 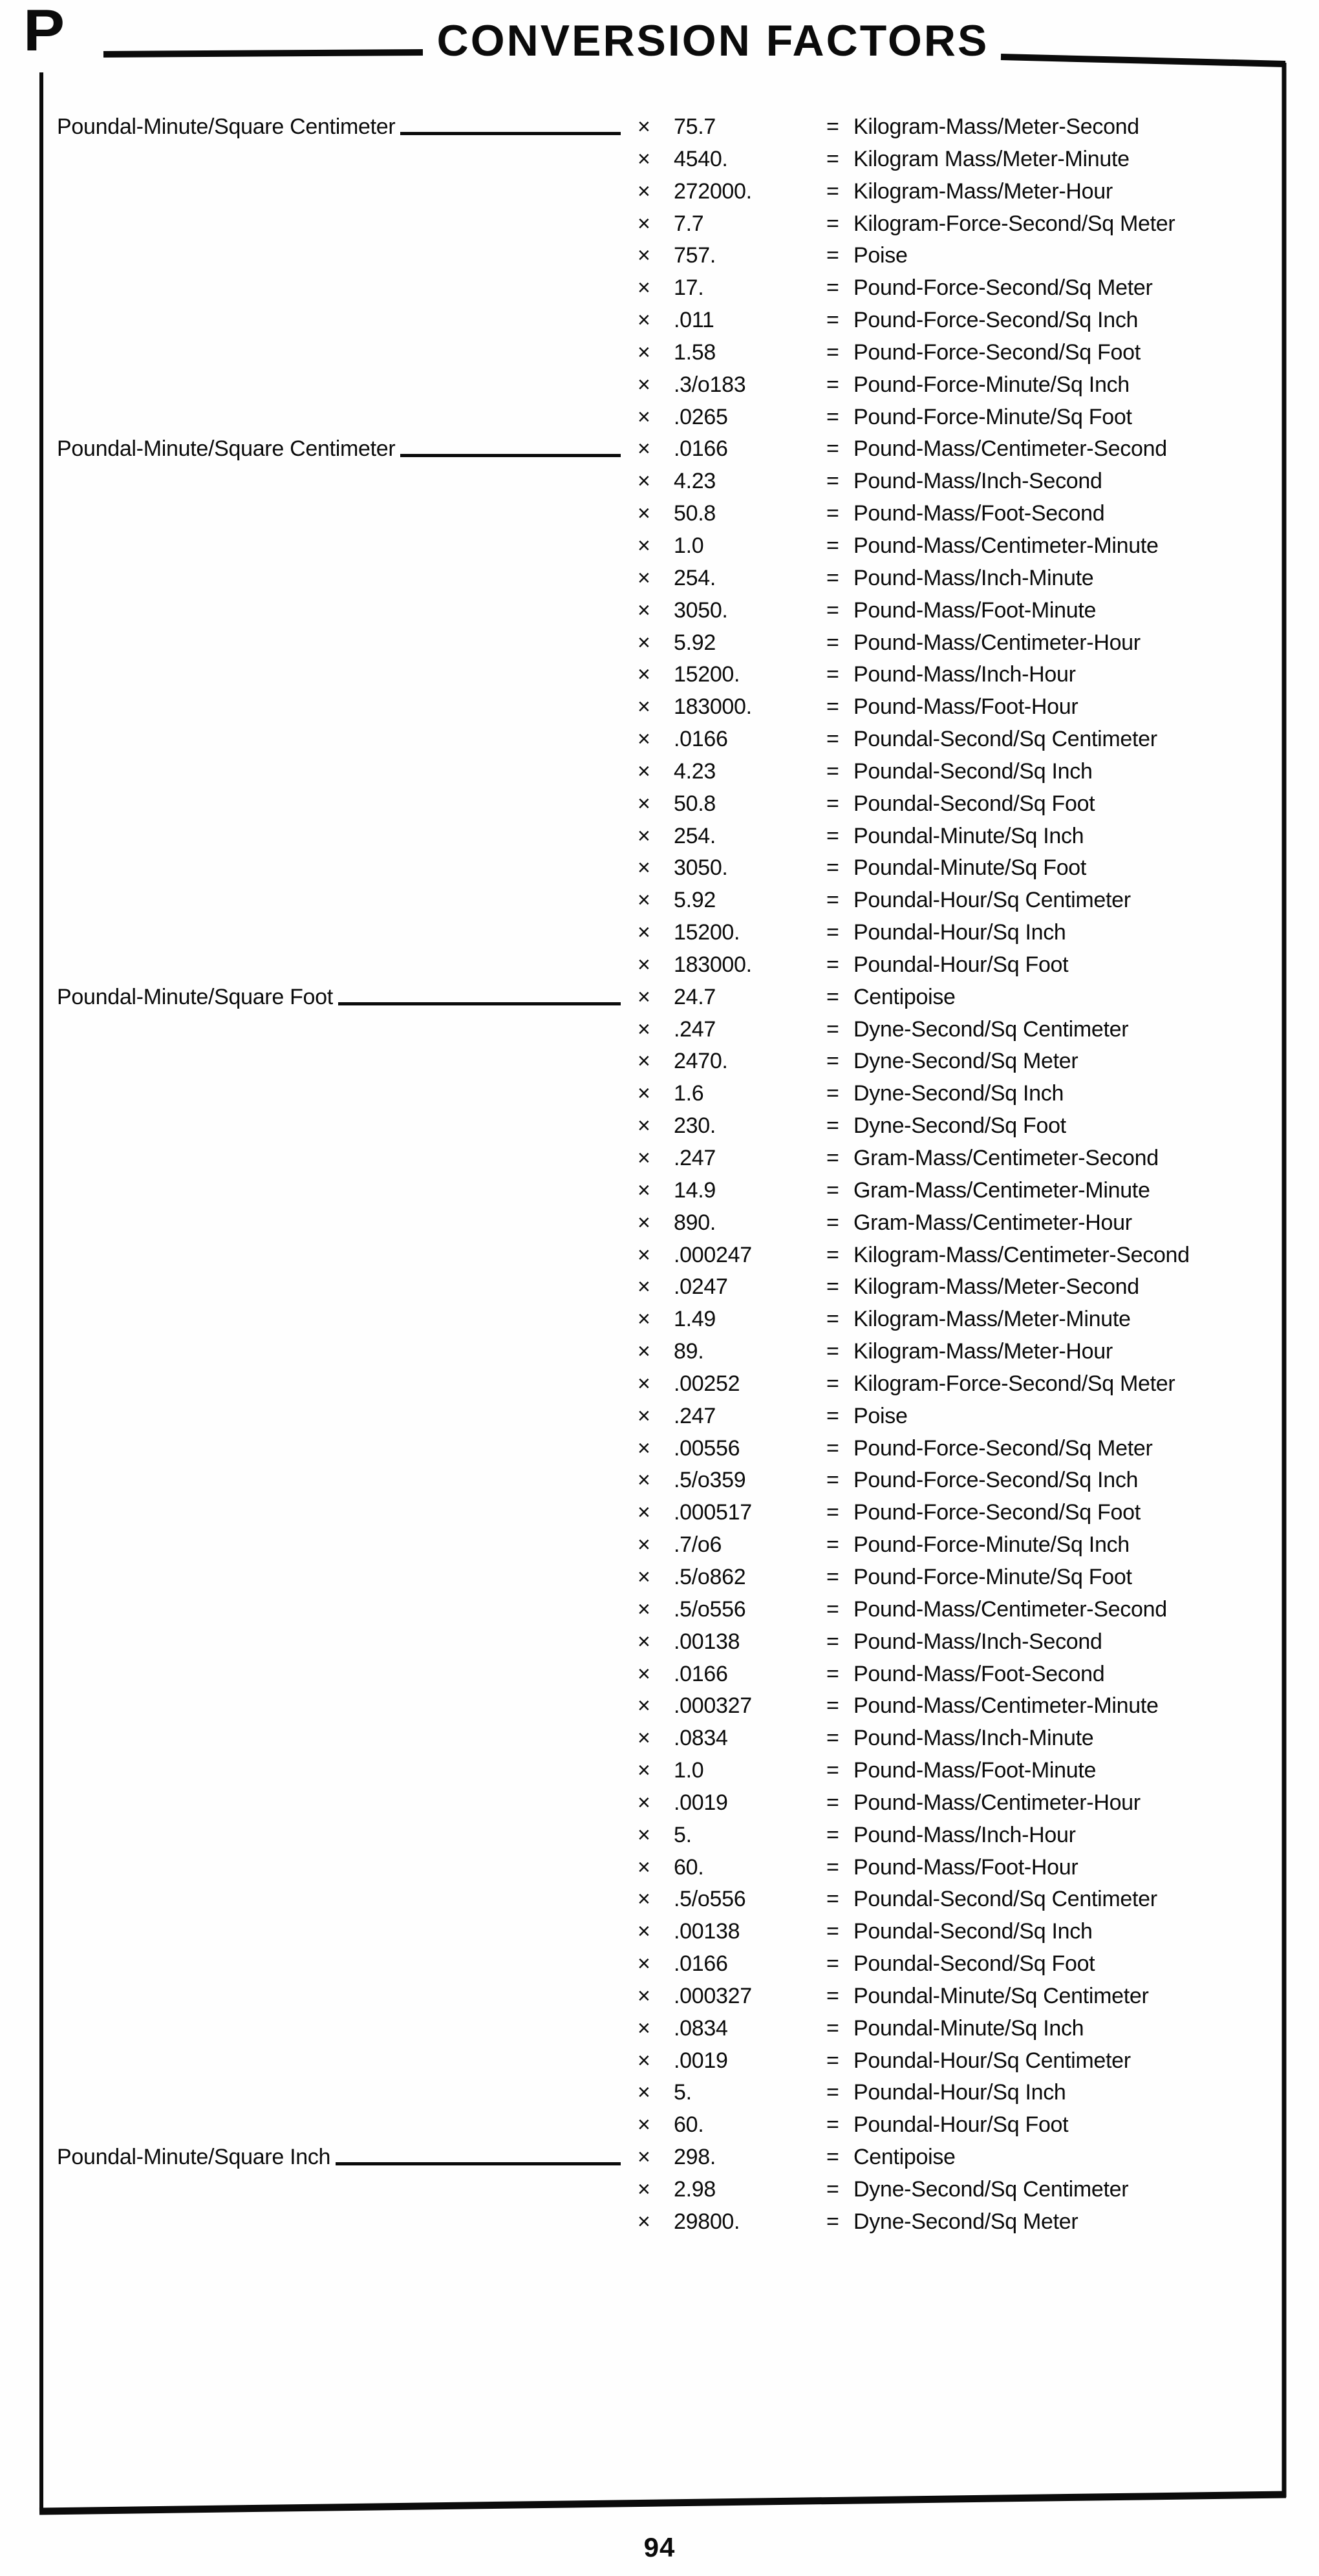 I want to click on result-unit: Poundal-Second/Sq Foot, so click(x=974, y=1964).